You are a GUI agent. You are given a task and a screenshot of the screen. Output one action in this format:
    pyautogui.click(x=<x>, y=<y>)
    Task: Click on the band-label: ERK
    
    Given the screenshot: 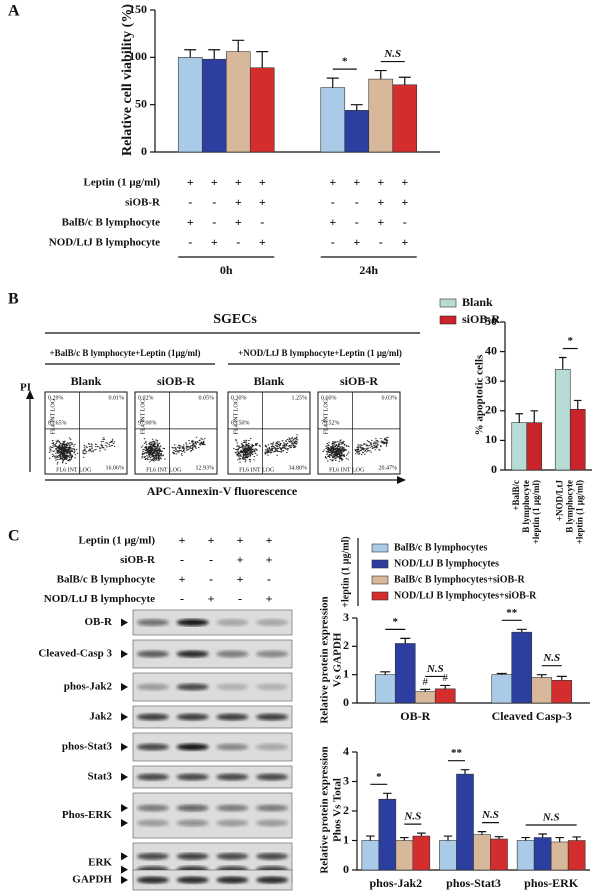 What is the action you would take?
    pyautogui.click(x=100, y=863)
    